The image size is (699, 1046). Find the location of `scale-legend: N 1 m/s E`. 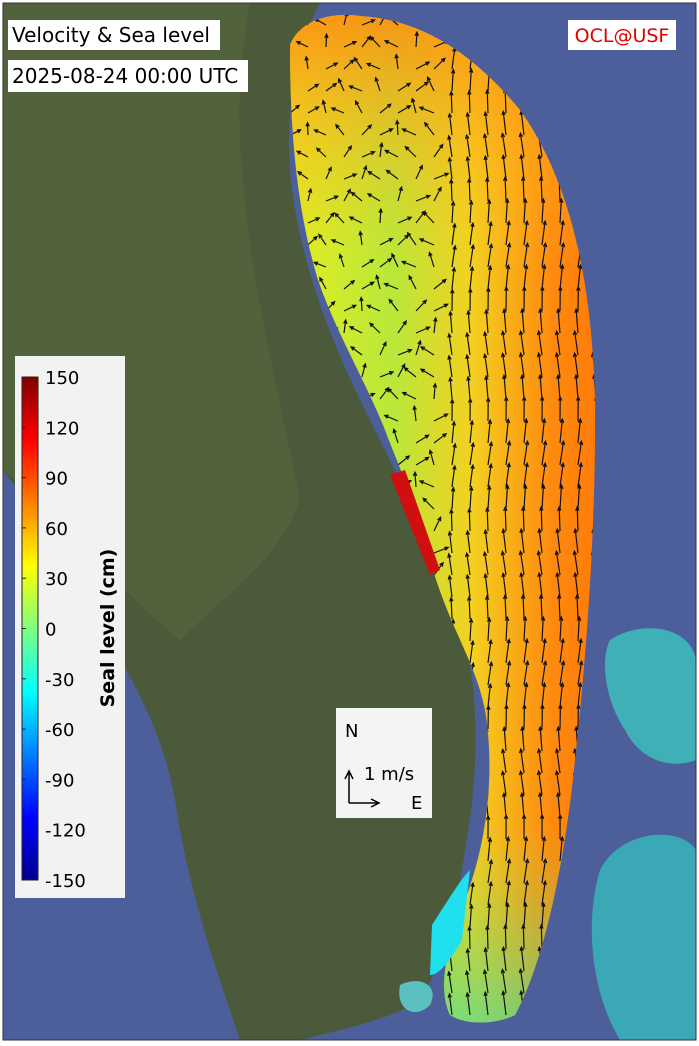

scale-legend: N 1 m/s E is located at coordinates (384, 763).